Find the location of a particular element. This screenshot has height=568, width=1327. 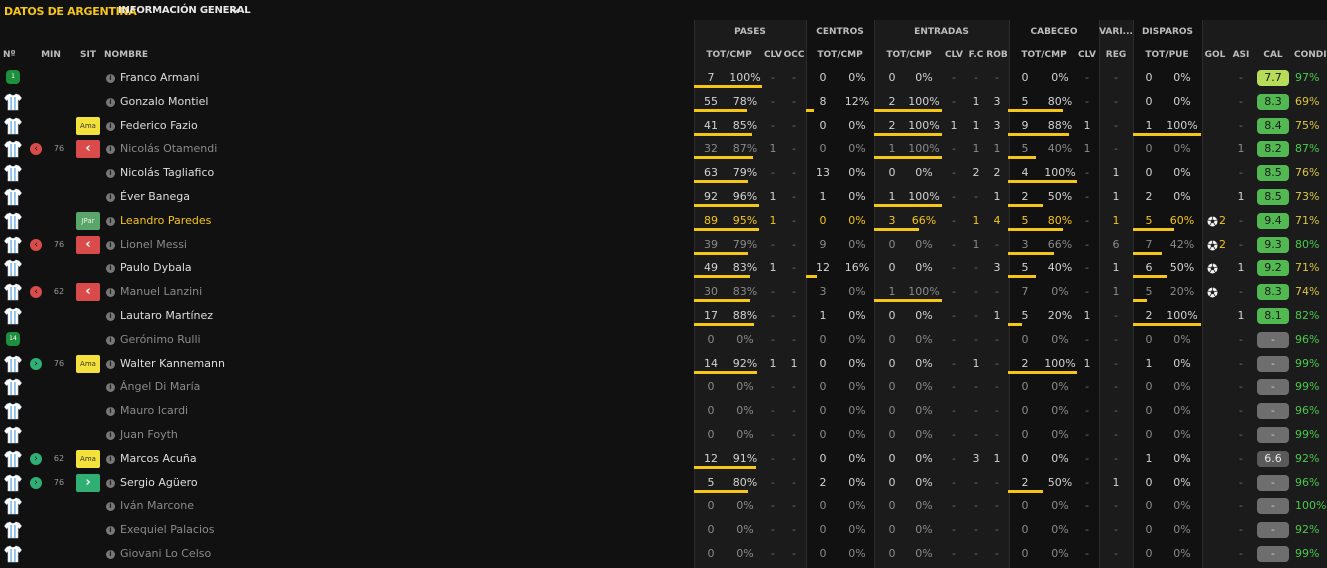

disparos-pct: 0% is located at coordinates (1182, 387).